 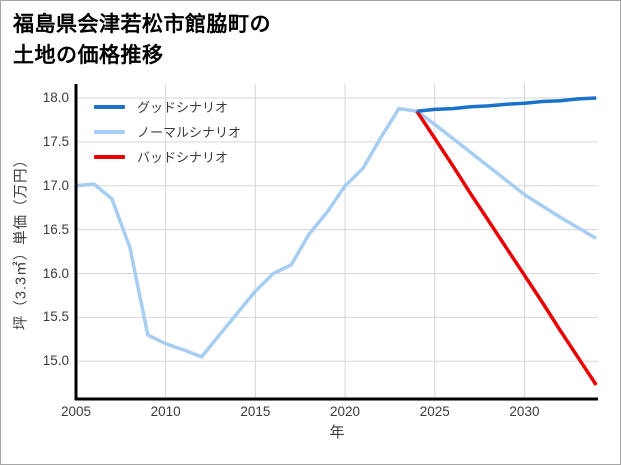 I want to click on legend-label: バッドシナリオ, so click(x=183, y=157).